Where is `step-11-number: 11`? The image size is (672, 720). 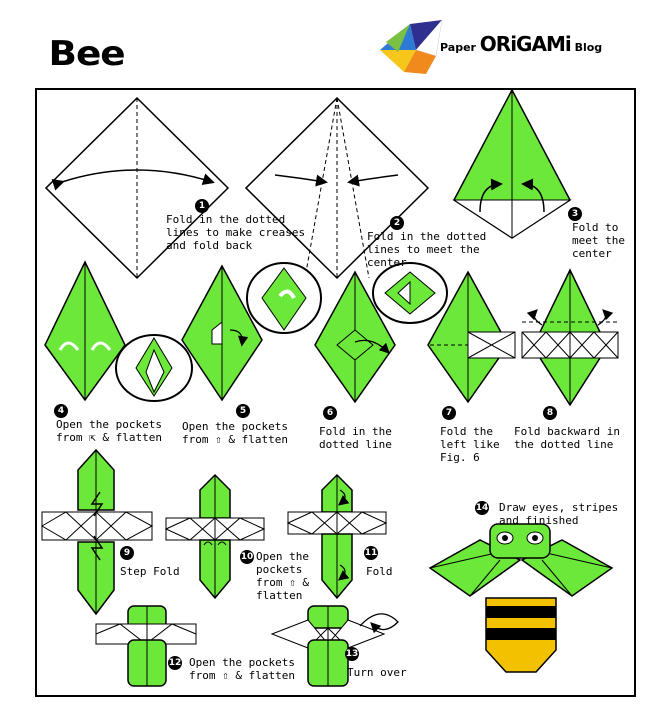 step-11-number: 11 is located at coordinates (371, 553).